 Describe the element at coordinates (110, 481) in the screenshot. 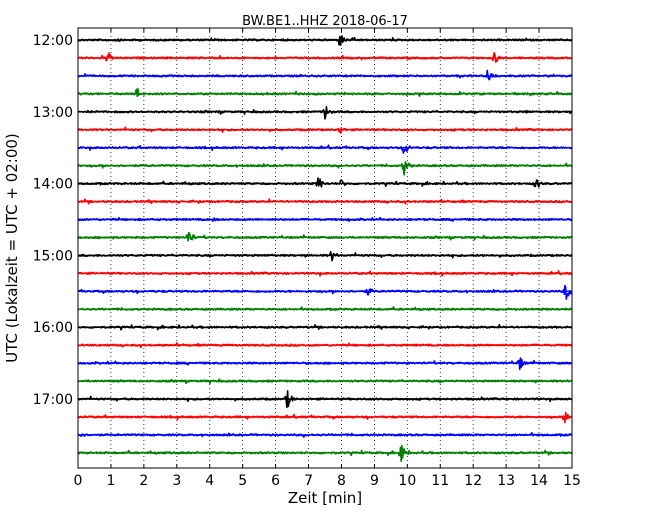

I see `x-tick-label: 1` at that location.